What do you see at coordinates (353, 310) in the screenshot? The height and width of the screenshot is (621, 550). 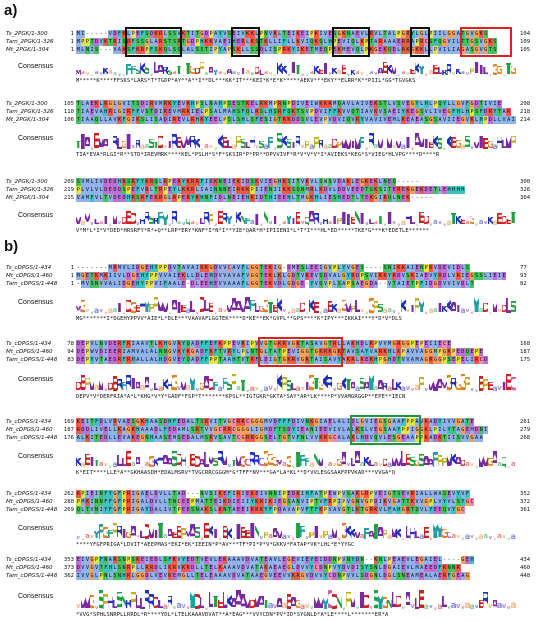 I see `logo-glyph: P` at bounding box center [353, 310].